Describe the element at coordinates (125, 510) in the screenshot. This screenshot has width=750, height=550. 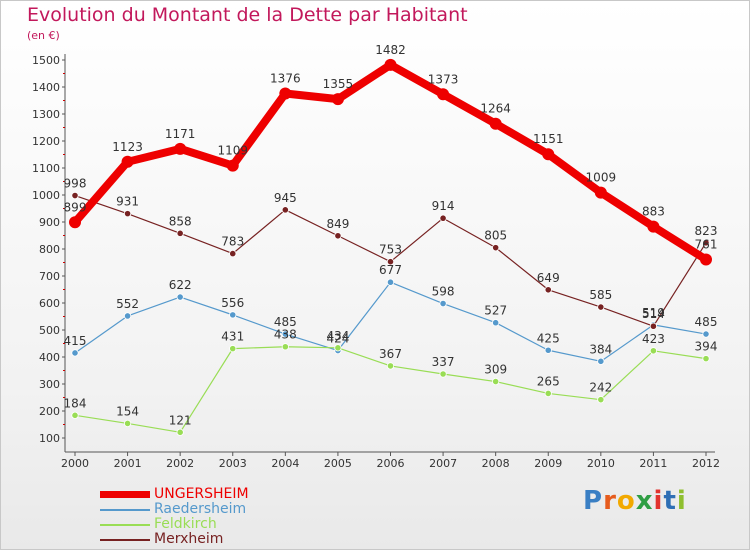
I see `legend-swatch-raedersheim` at that location.